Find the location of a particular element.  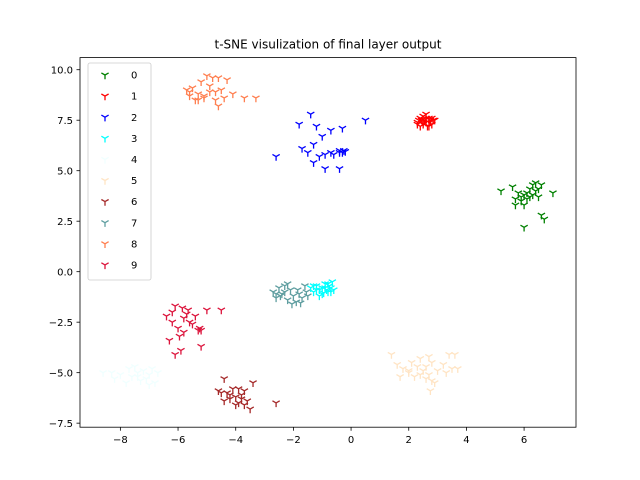

x-tick-label: 6 is located at coordinates (524, 440).